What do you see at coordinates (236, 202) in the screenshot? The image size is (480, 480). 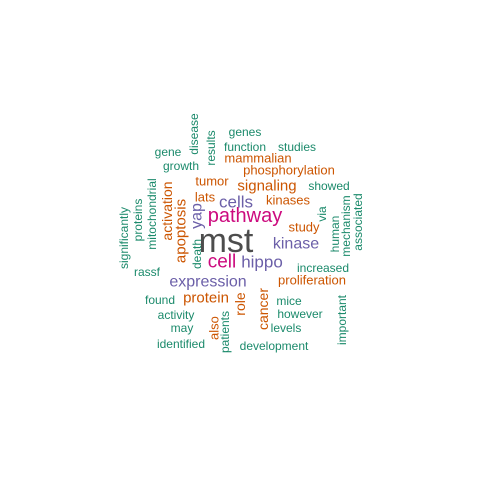 I see `word-cells: cells` at bounding box center [236, 202].